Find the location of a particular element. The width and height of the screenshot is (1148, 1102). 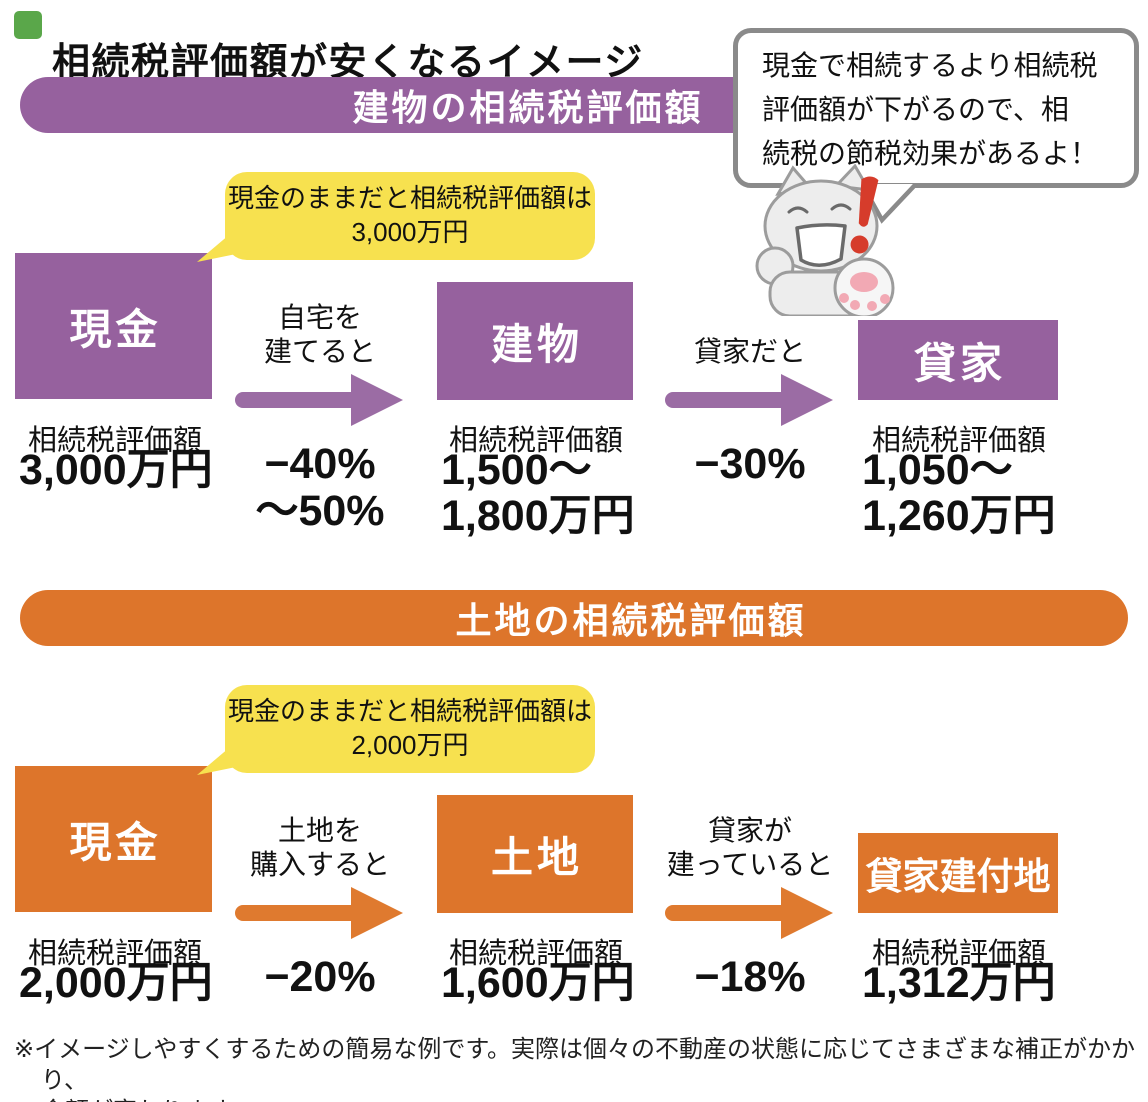

node-box-label: 建物 is located at coordinates (536, 344).